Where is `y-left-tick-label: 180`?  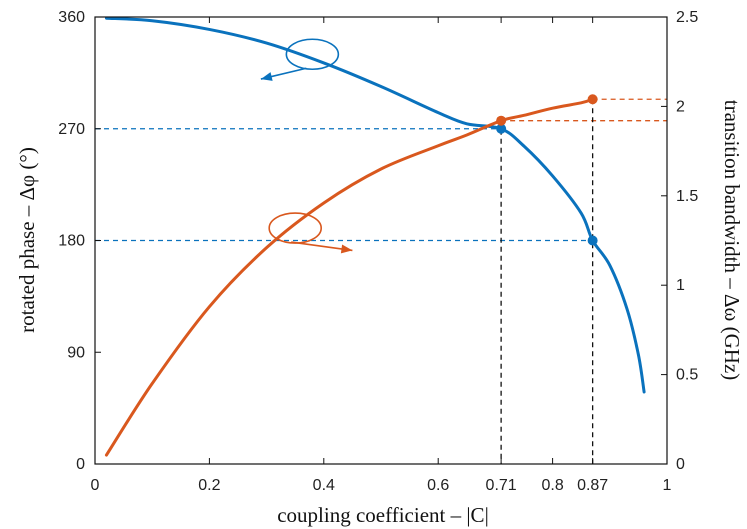 y-left-tick-label: 180 is located at coordinates (71, 241).